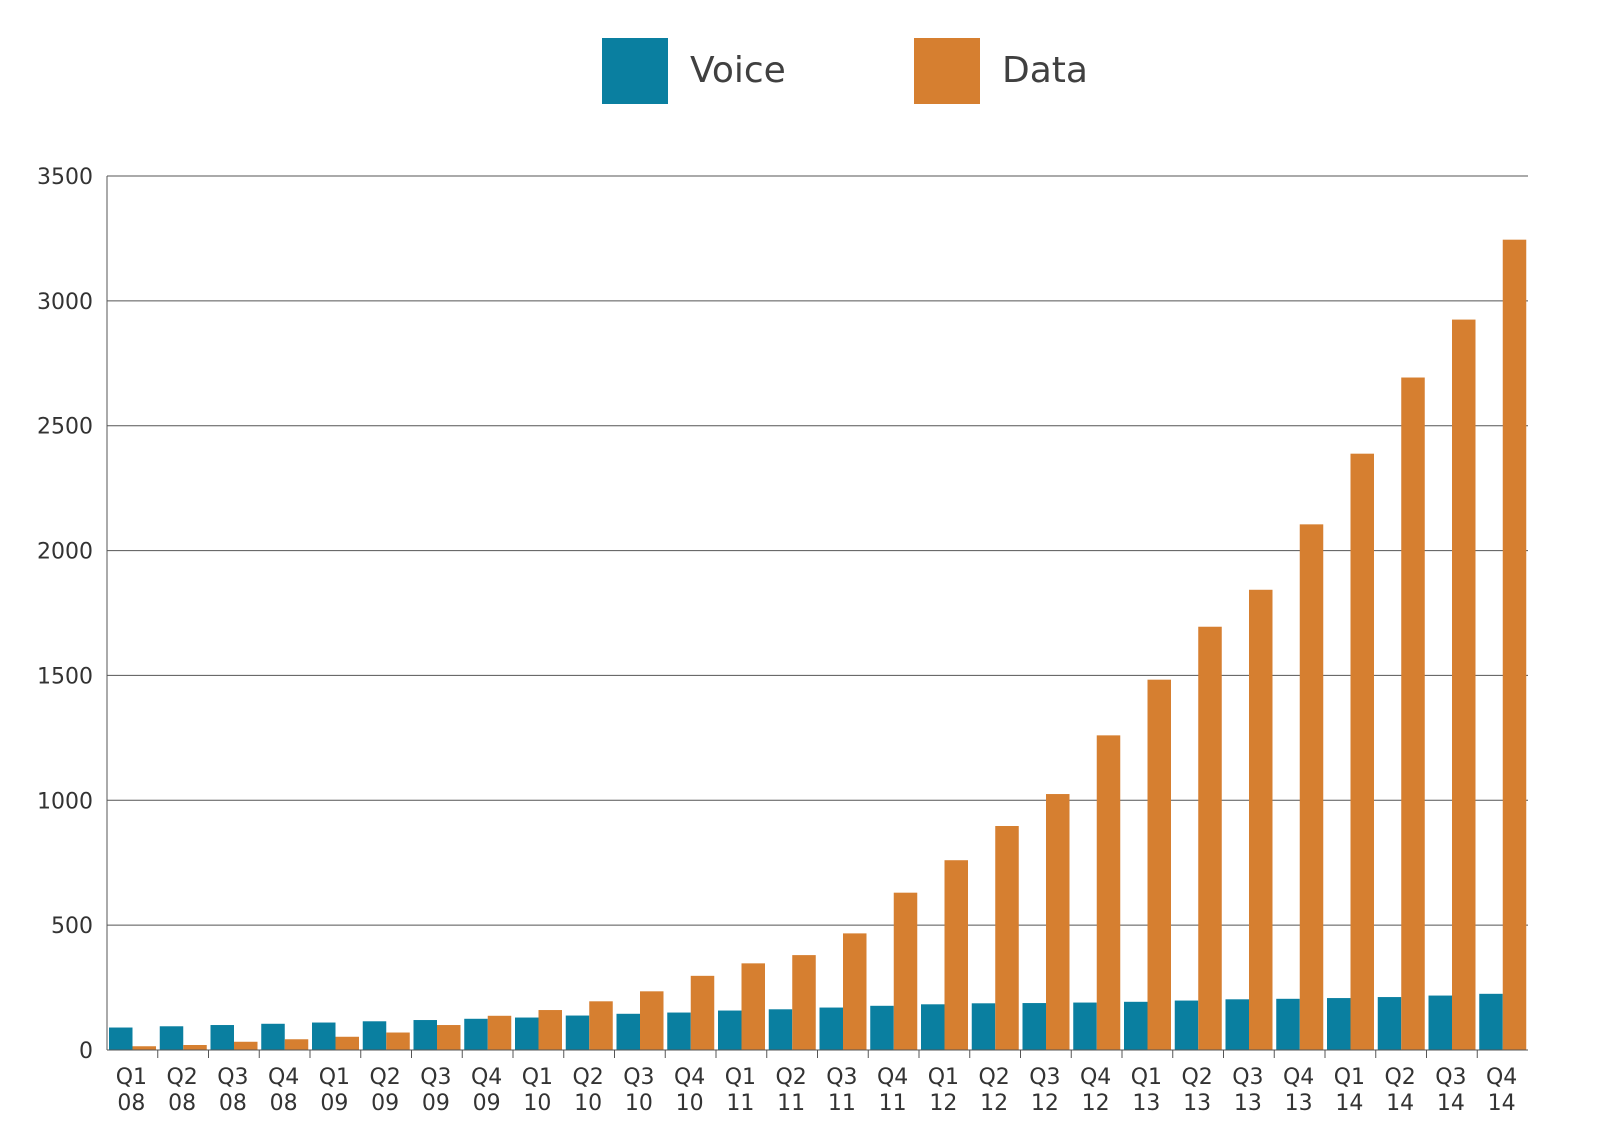  I want to click on y-tick-label: 2500, so click(65, 427).